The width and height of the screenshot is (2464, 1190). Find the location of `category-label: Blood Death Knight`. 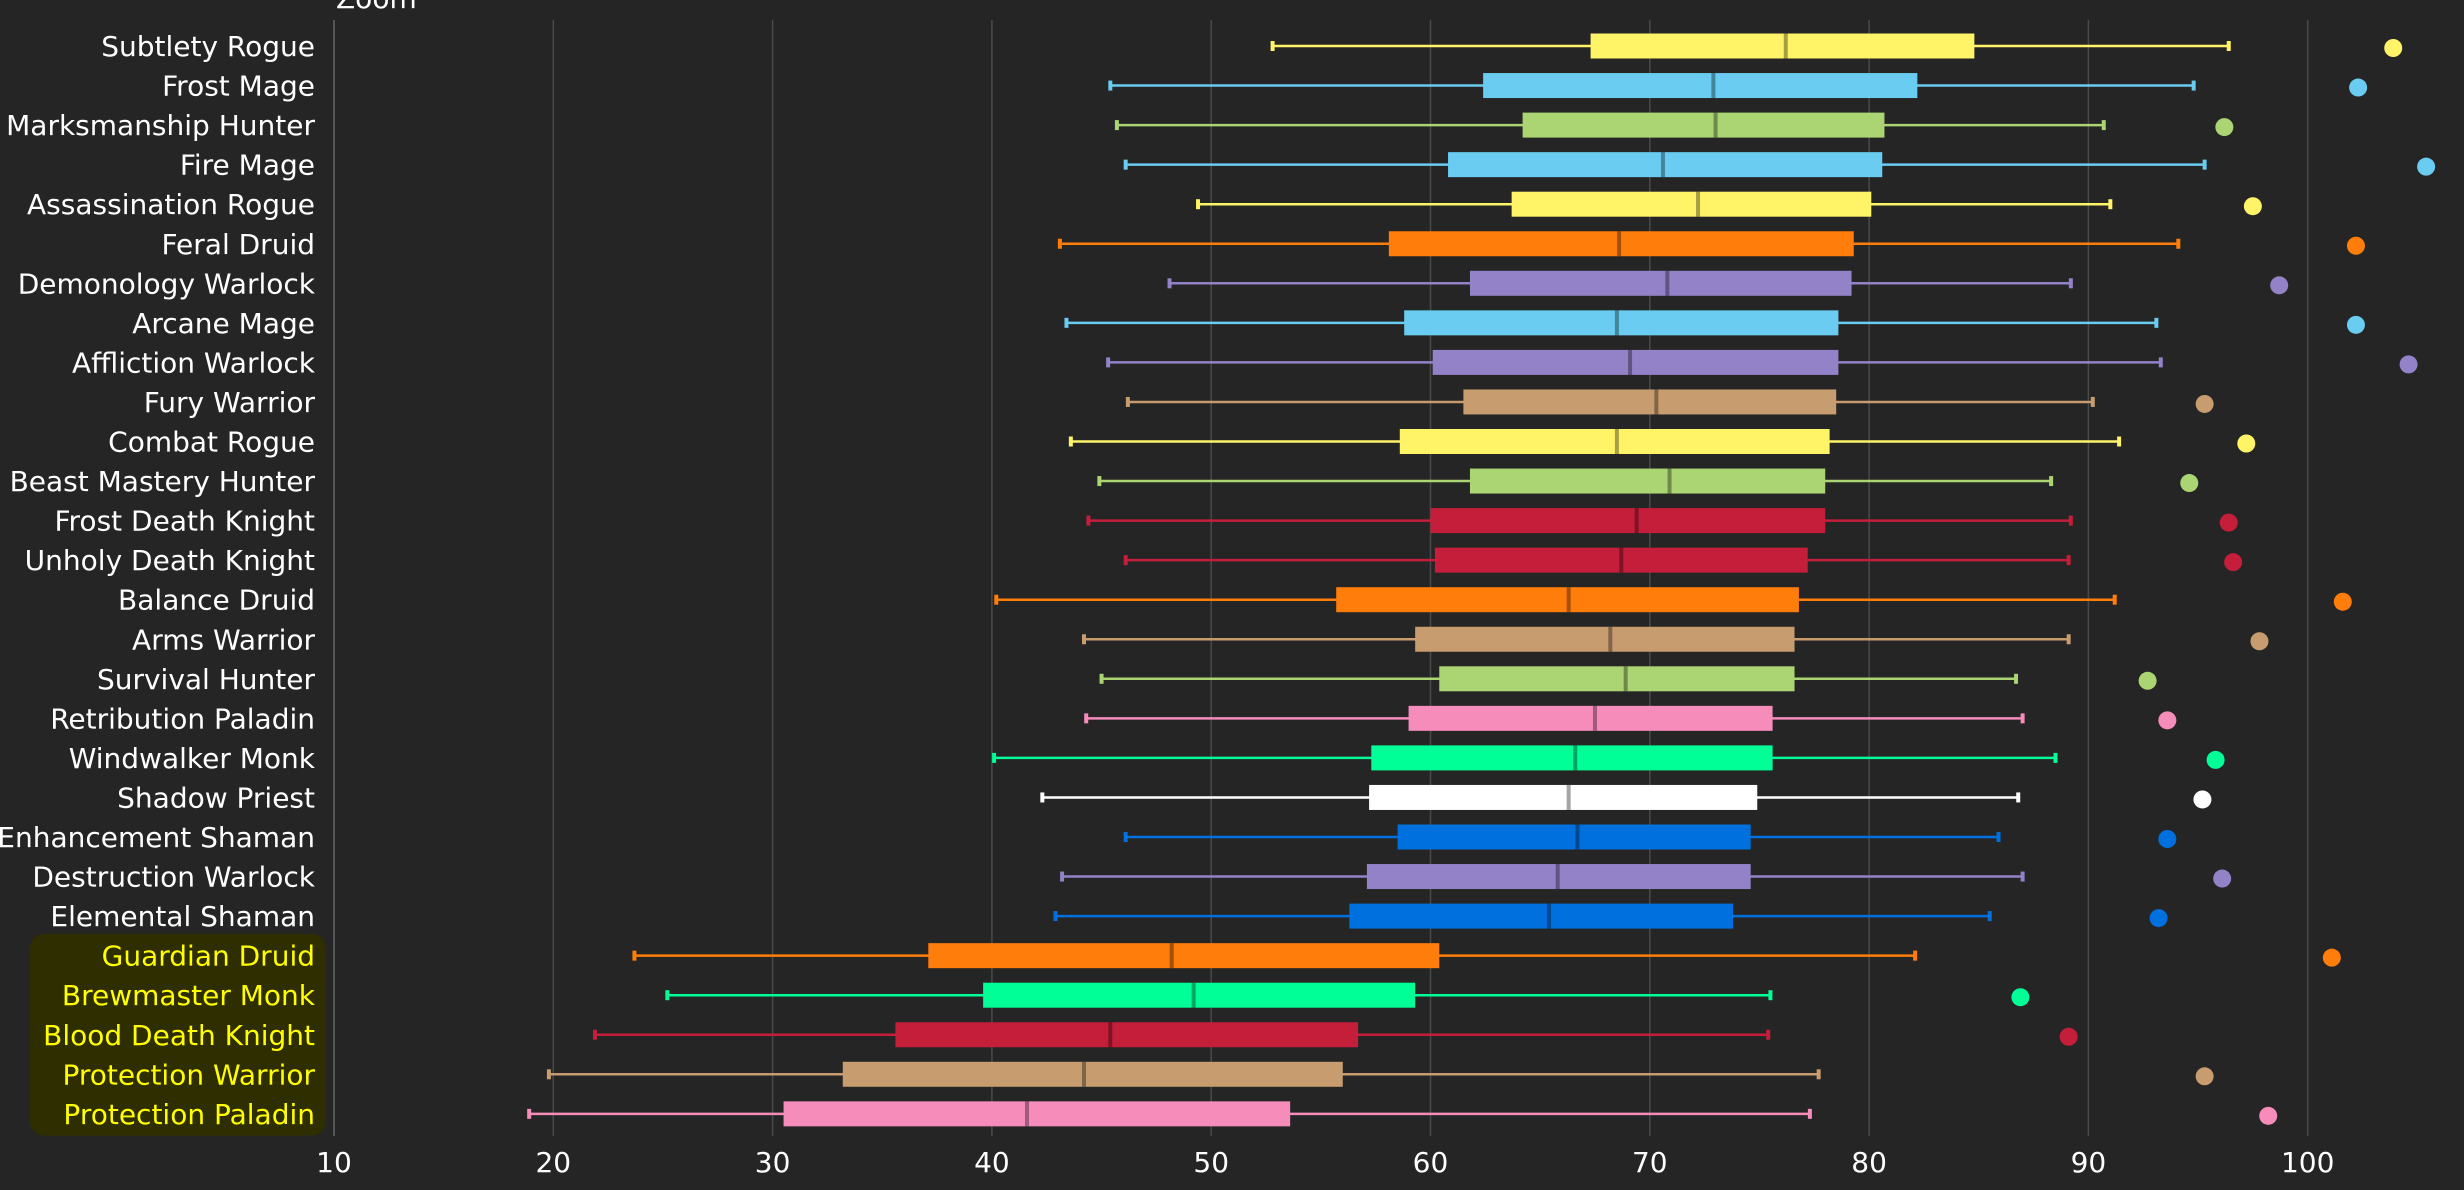

category-label: Blood Death Knight is located at coordinates (179, 1035).